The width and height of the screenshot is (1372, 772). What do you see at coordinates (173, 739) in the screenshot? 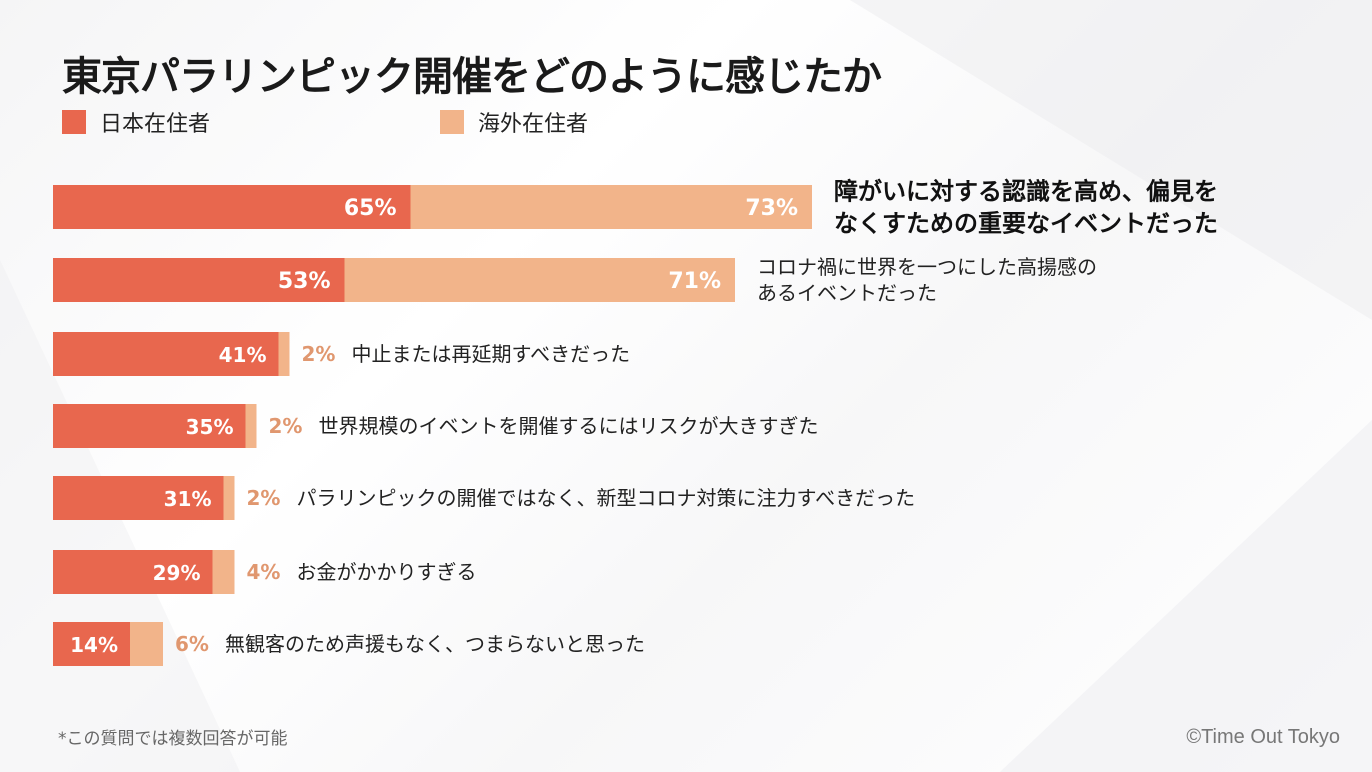
I see `footnote: *この質問では複数回答が可能` at bounding box center [173, 739].